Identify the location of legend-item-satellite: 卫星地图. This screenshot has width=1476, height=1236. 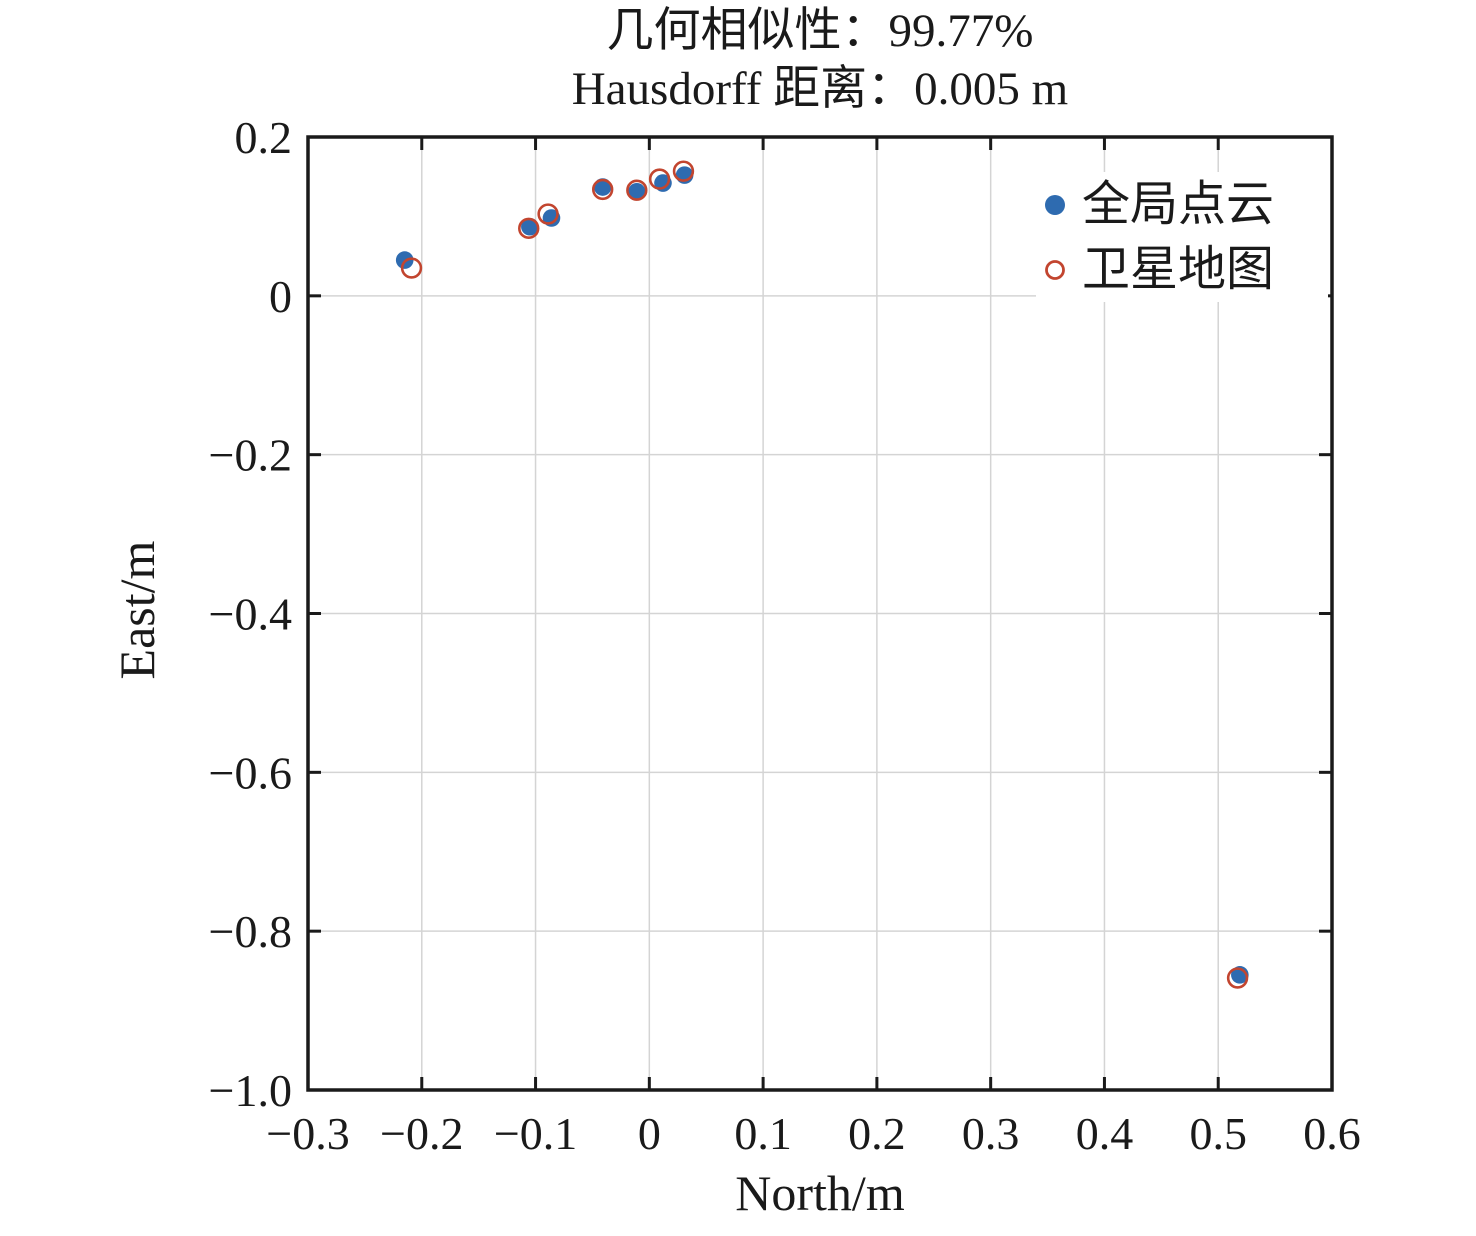
(1182, 269).